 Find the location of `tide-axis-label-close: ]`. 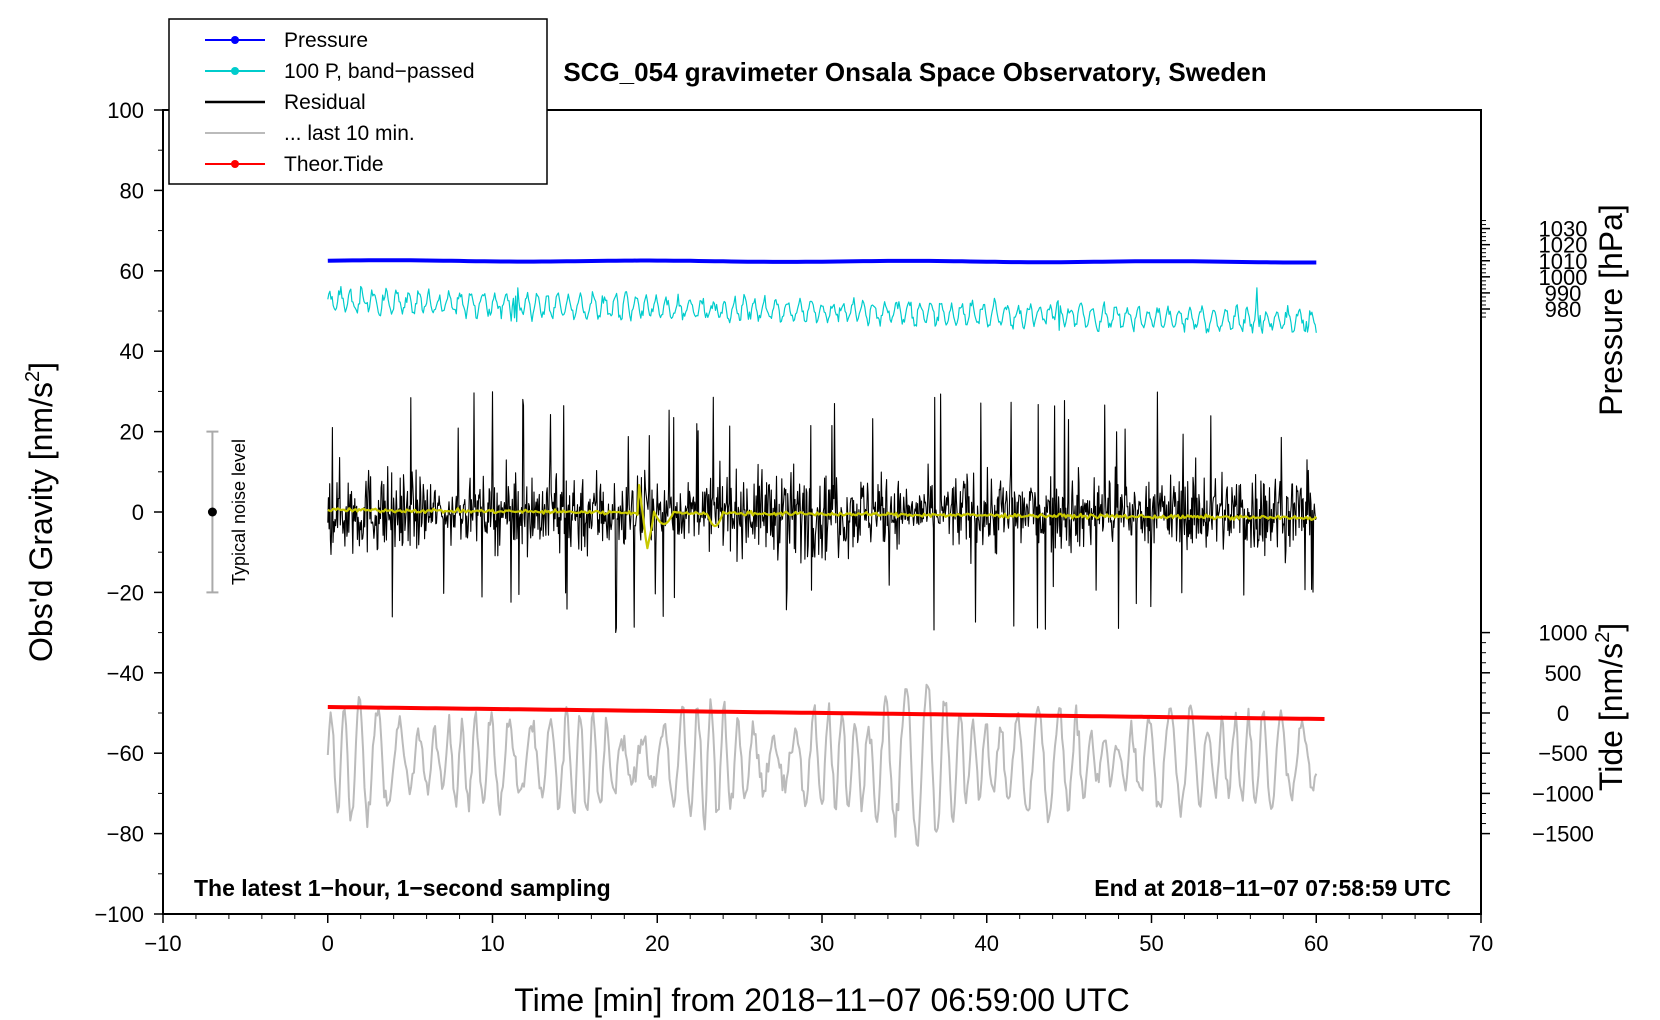

tide-axis-label-close: ] is located at coordinates (1611, 627).